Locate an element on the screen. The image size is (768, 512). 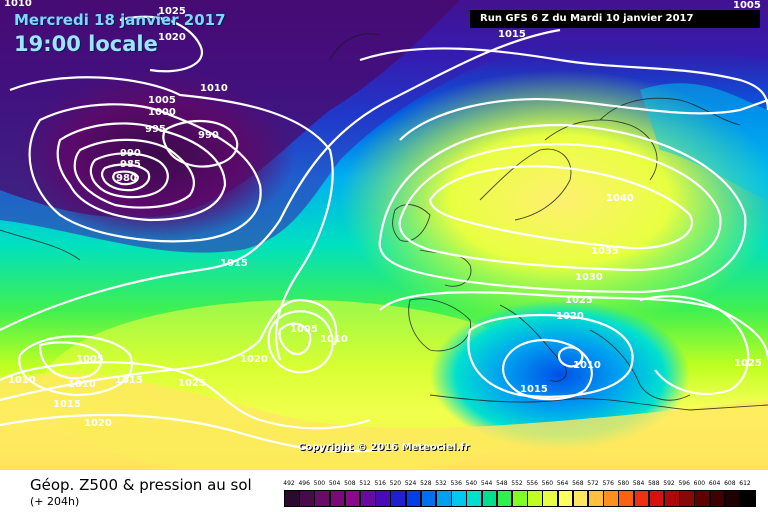
legend-tick-label: 580 is located at coordinates (623, 483).